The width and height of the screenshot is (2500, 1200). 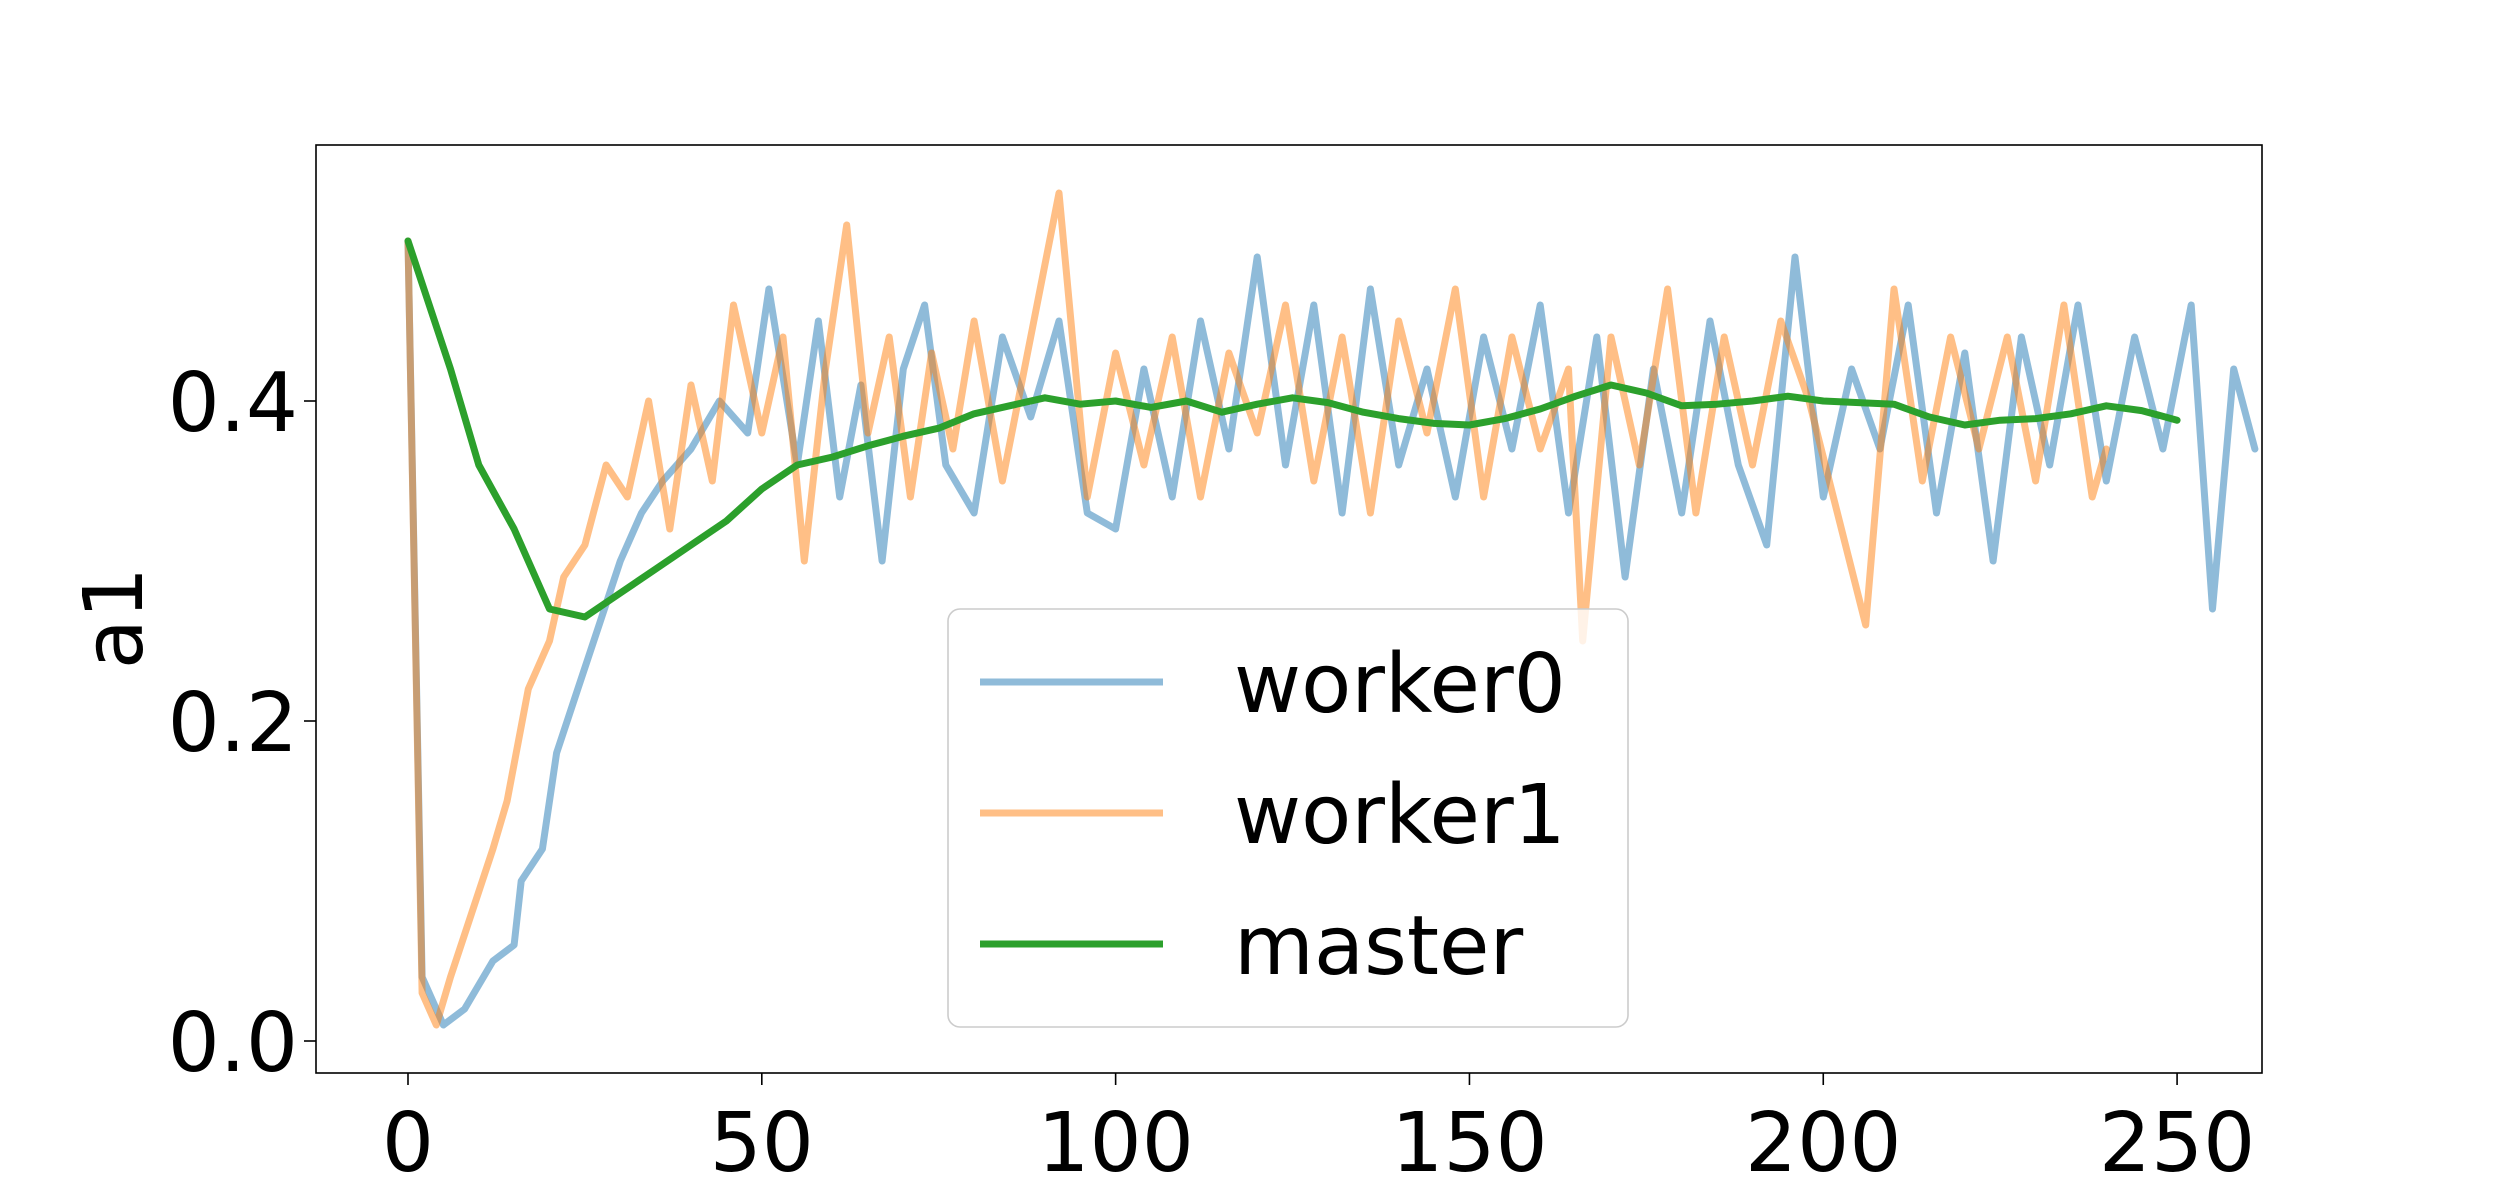 What do you see at coordinates (233, 1043) in the screenshot?
I see `y-tick-label: 0.0` at bounding box center [233, 1043].